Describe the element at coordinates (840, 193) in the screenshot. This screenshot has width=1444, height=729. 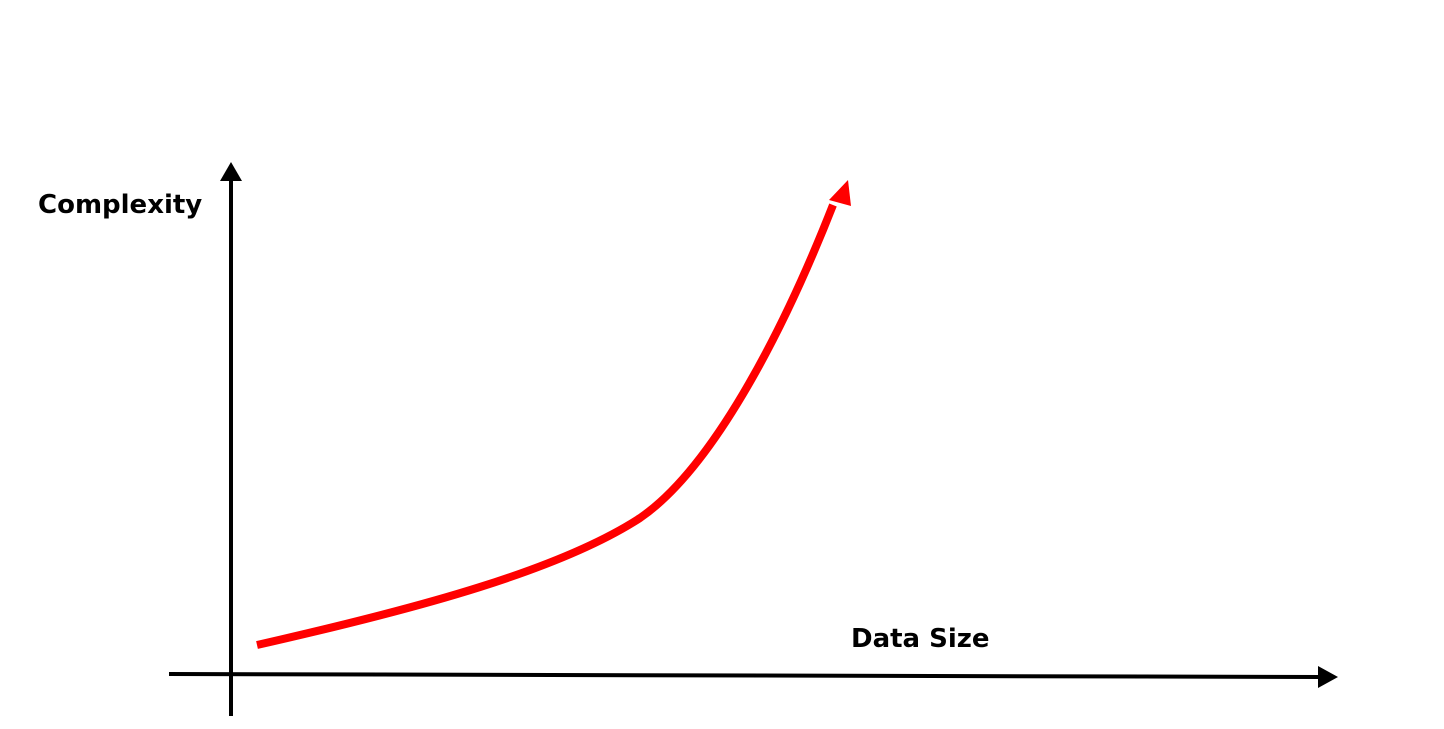
I see `growth-curve-arrowhead` at that location.